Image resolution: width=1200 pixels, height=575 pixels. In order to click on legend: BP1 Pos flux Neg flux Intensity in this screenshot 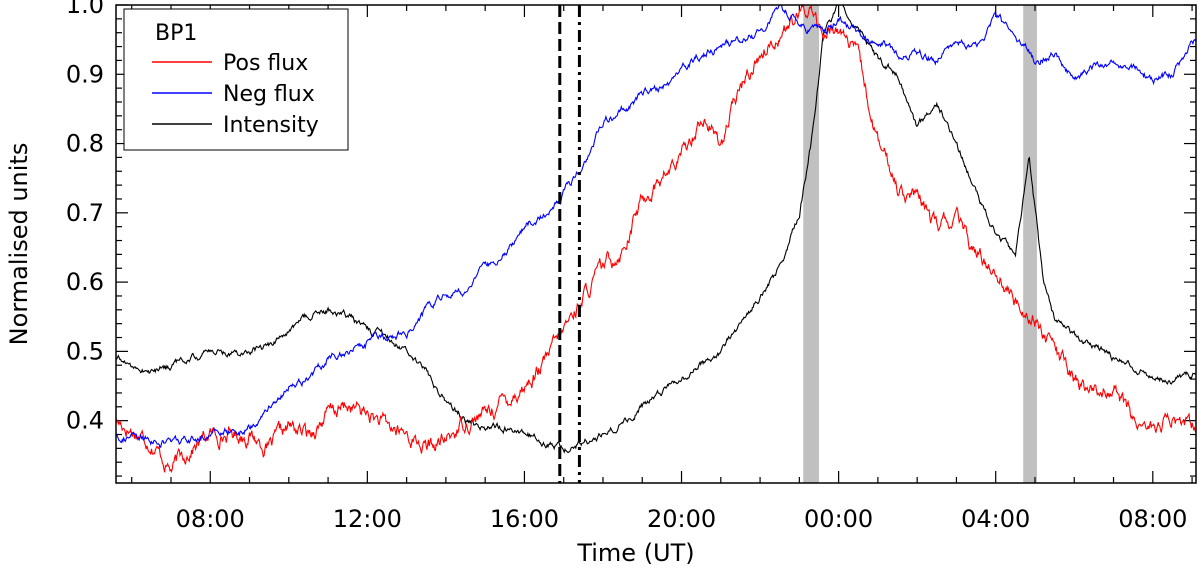, I will do `click(236, 79)`.